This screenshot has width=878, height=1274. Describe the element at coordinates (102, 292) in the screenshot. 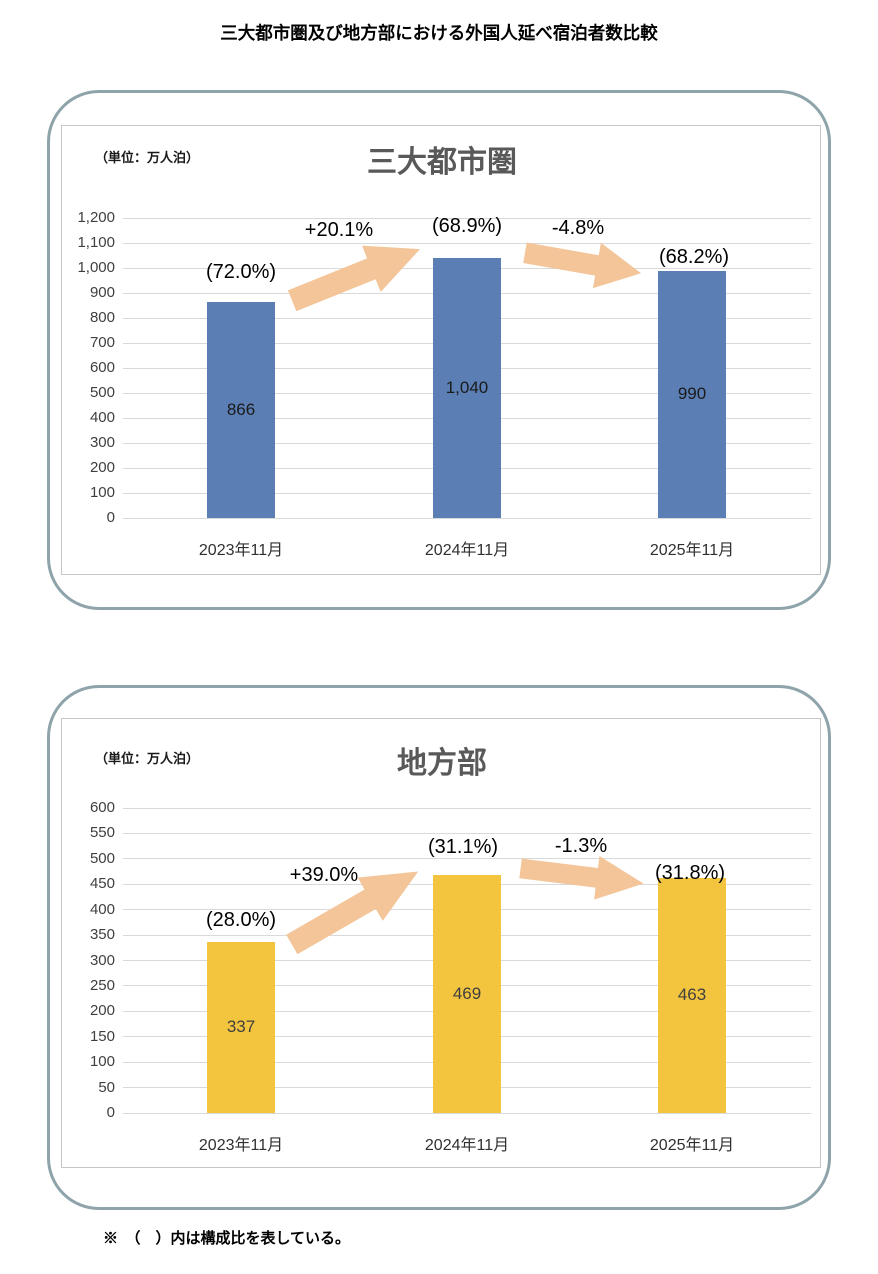

I see `y-tick-label: 900` at that location.